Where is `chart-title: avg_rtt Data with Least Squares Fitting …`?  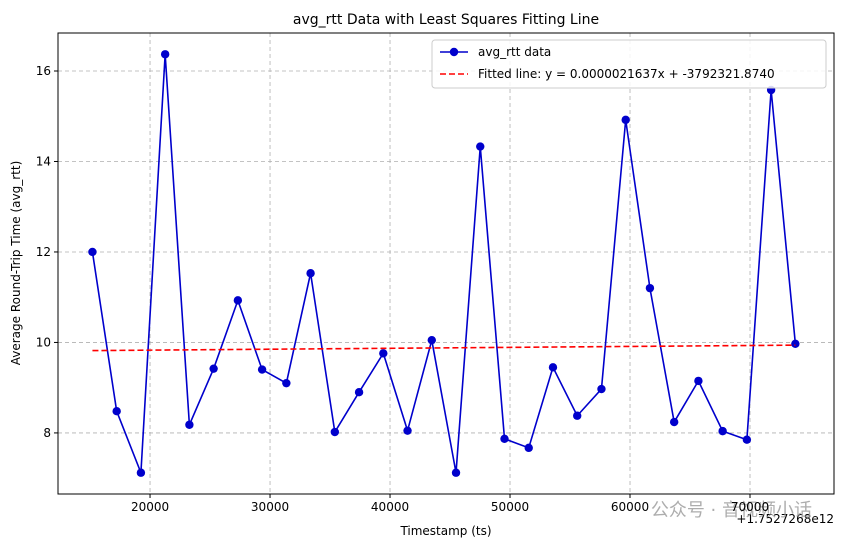
chart-title: avg_rtt Data with Least Squares Fitting … is located at coordinates (446, 20).